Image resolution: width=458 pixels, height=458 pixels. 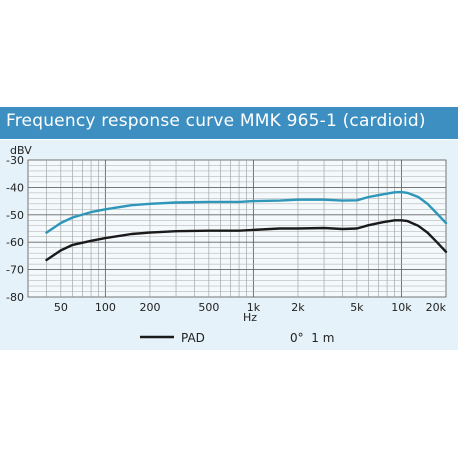 What do you see at coordinates (208, 307) in the screenshot?
I see `x-tick-label: 500` at bounding box center [208, 307].